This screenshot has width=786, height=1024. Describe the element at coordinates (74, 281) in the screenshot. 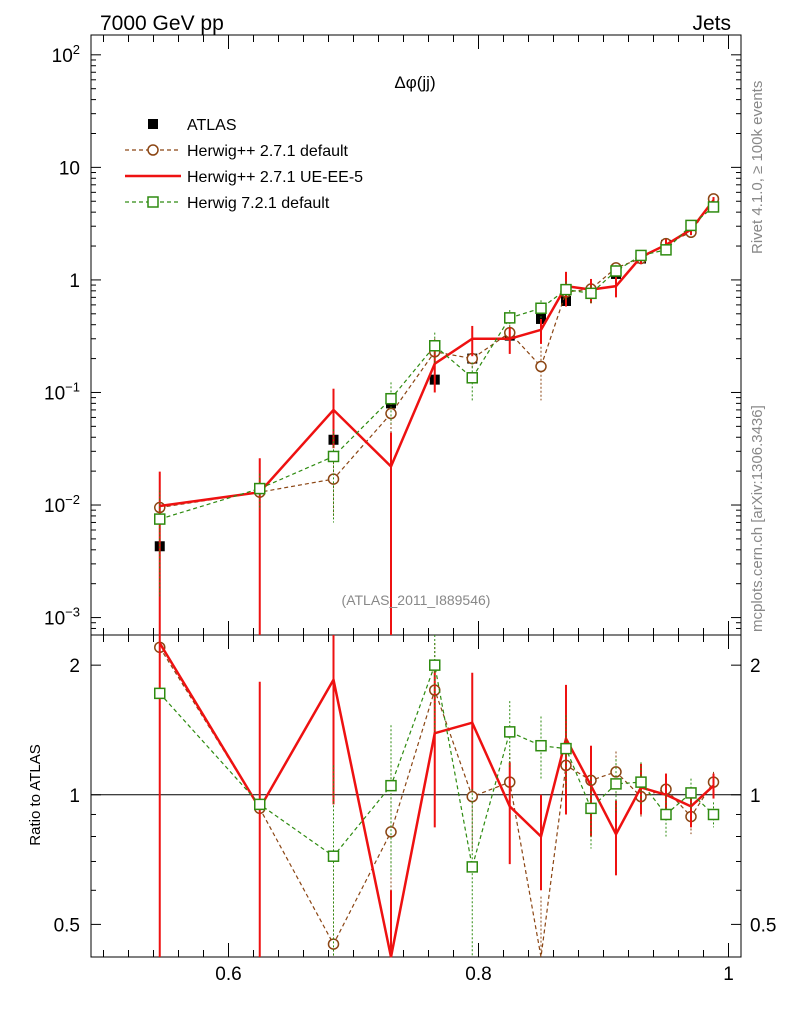

I see `y-tick-label: 1` at that location.